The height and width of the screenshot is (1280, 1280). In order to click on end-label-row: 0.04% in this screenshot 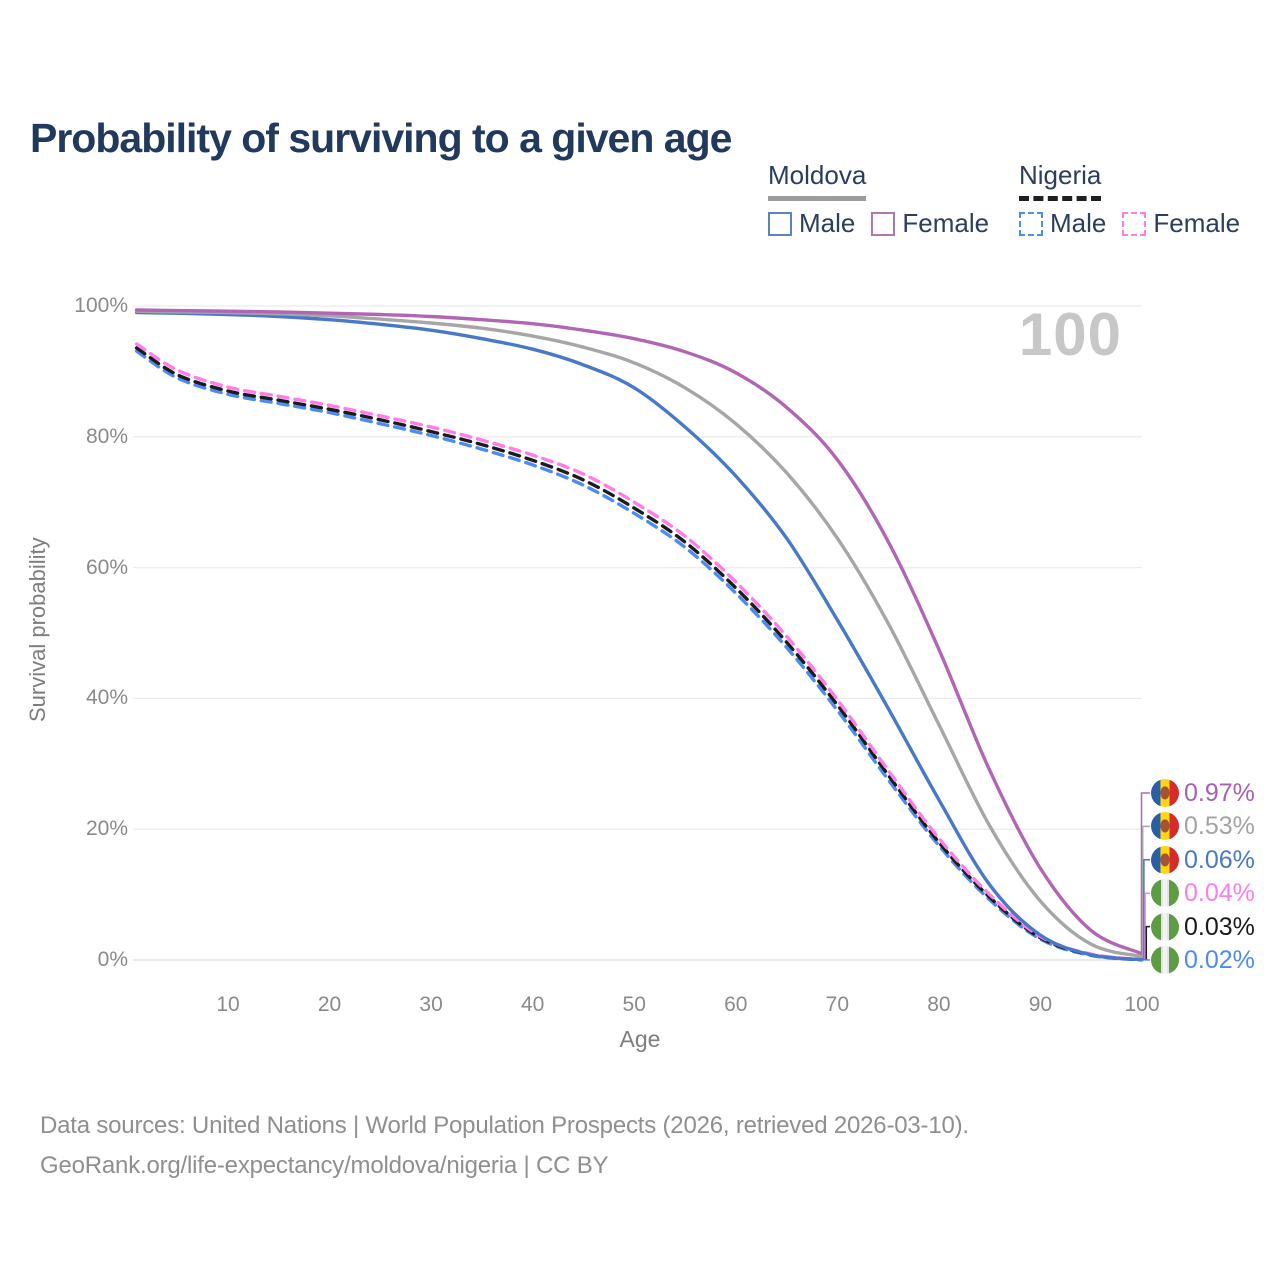, I will do `click(1203, 893)`.